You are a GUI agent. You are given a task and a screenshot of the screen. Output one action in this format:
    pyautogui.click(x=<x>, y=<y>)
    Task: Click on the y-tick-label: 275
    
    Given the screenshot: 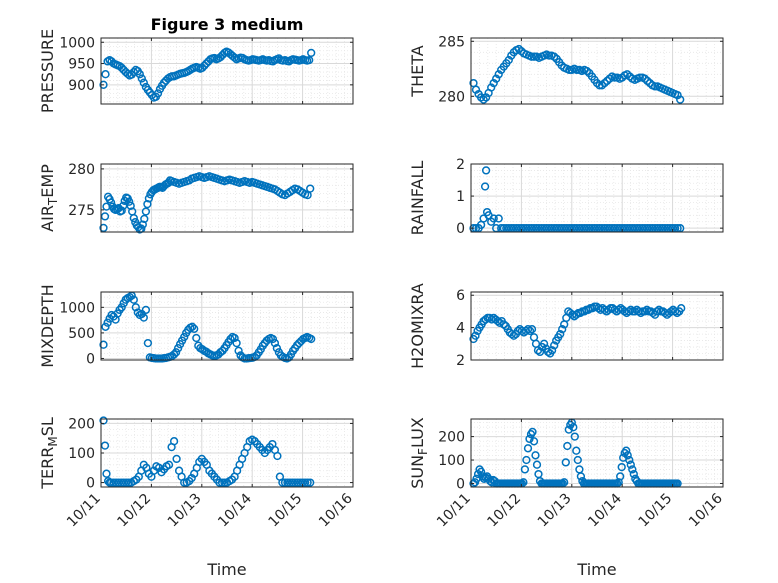 What is the action you would take?
    pyautogui.click(x=81, y=211)
    